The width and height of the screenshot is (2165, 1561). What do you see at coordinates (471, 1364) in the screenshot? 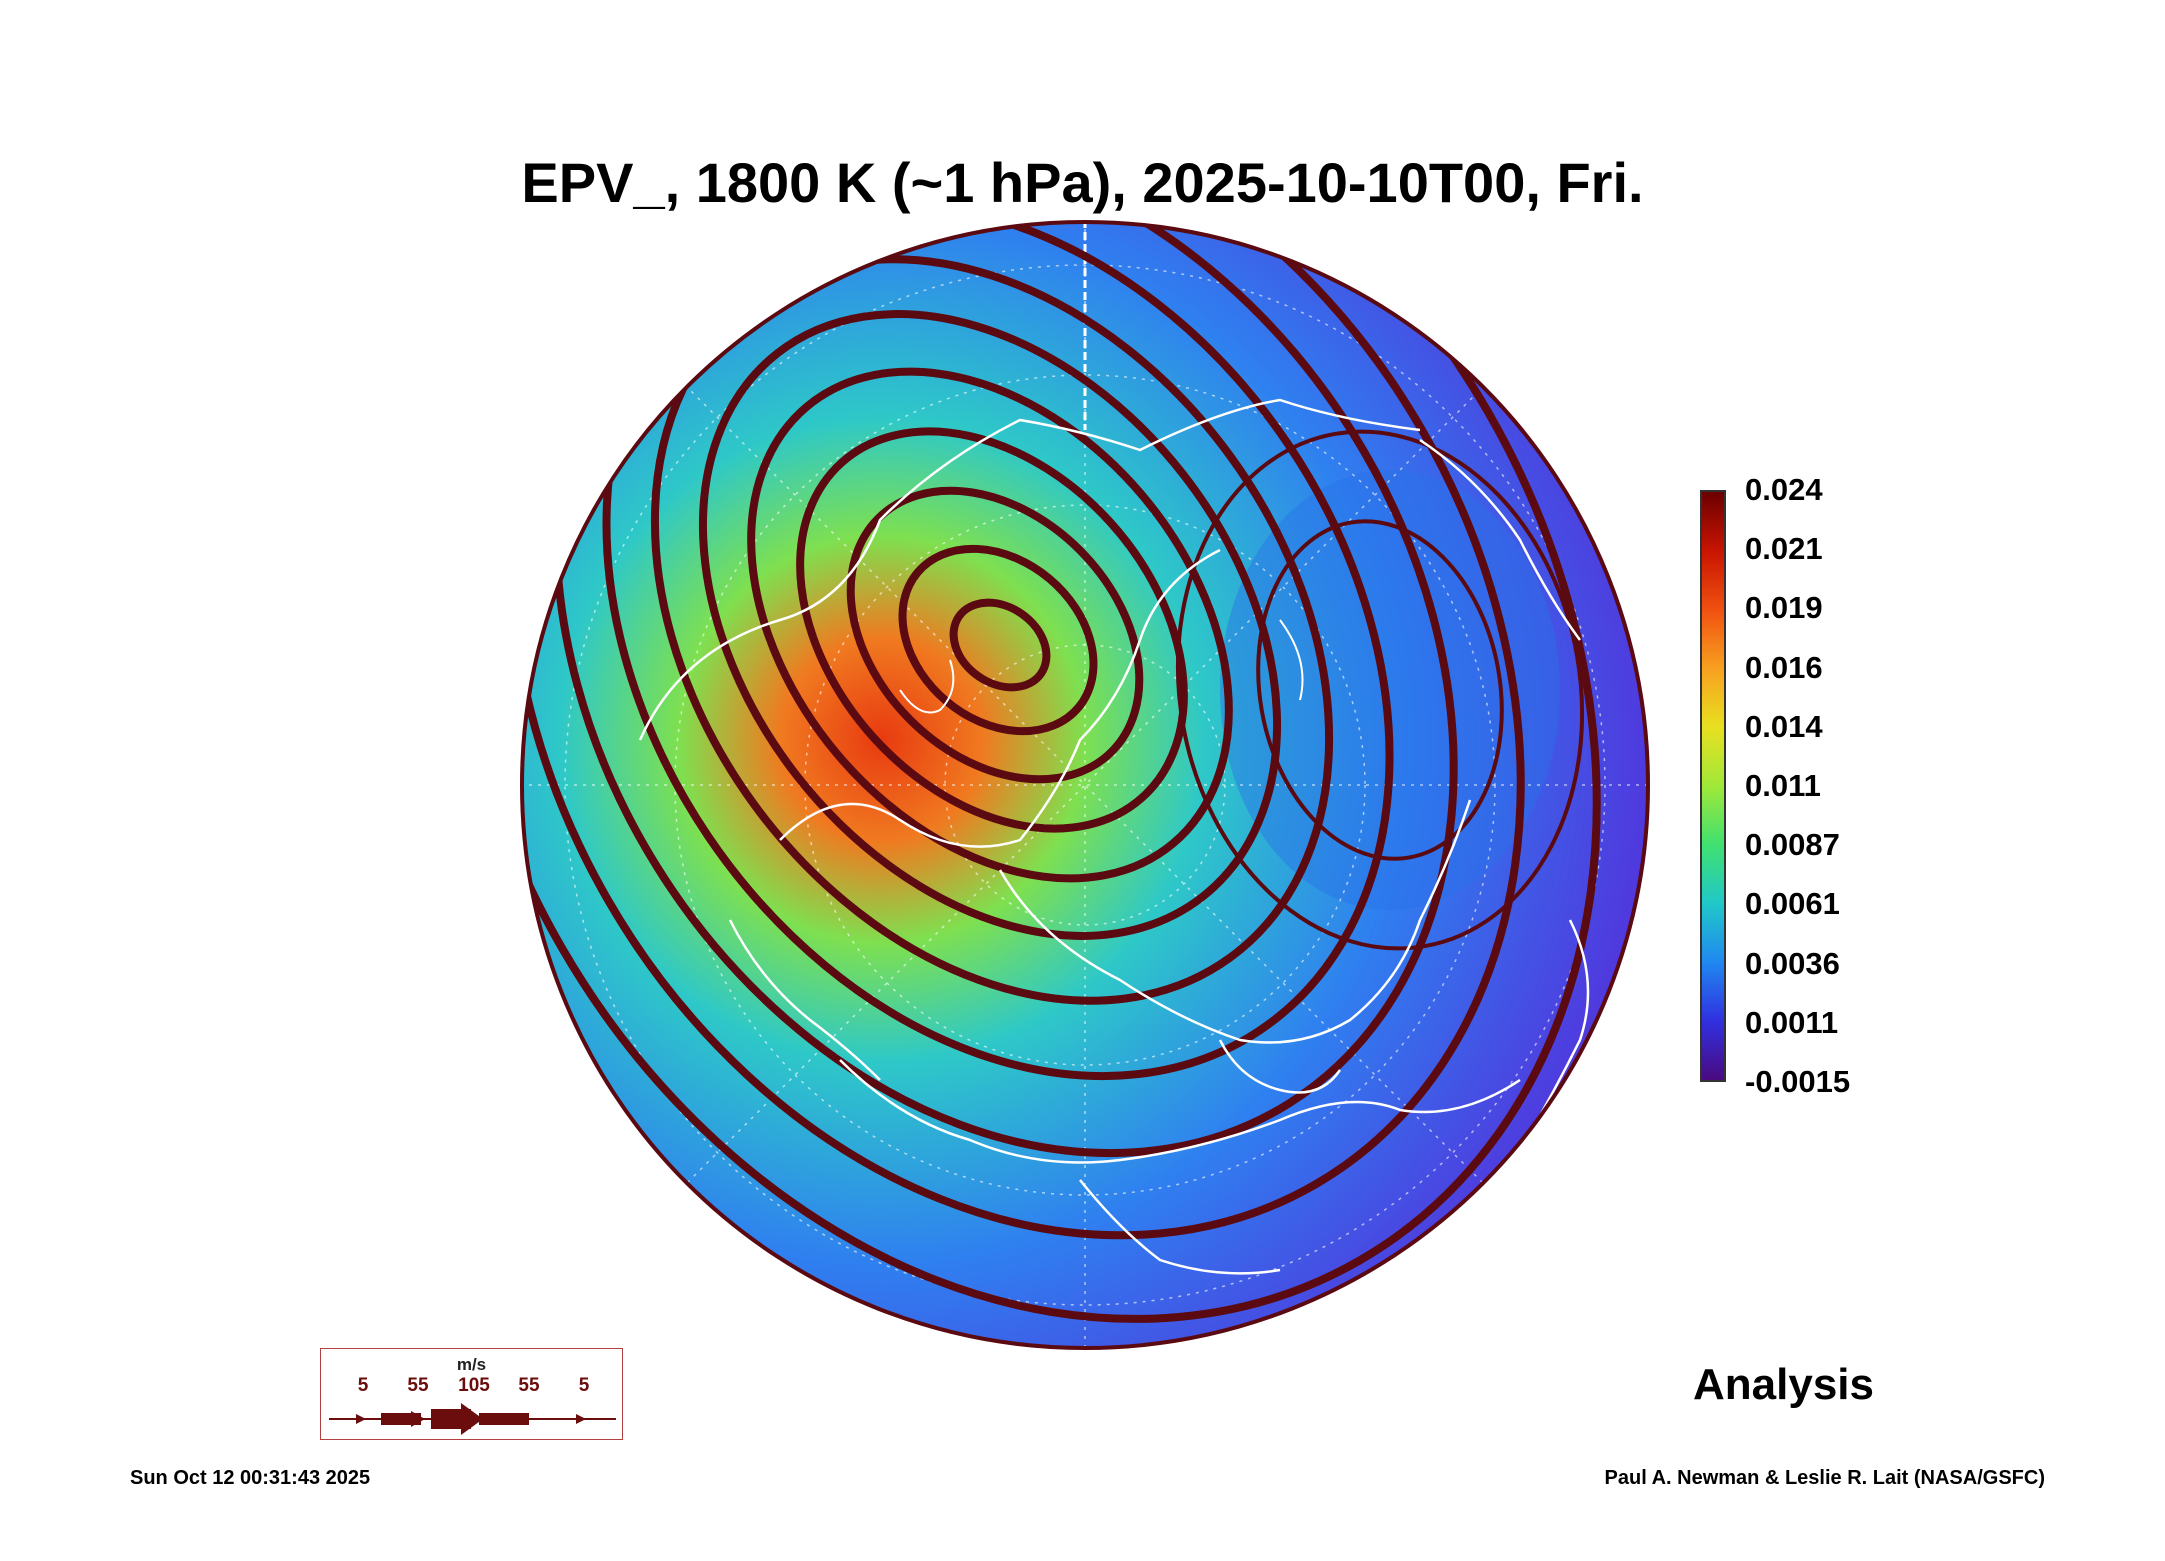
I see `legend-unit: m/s` at bounding box center [471, 1364].